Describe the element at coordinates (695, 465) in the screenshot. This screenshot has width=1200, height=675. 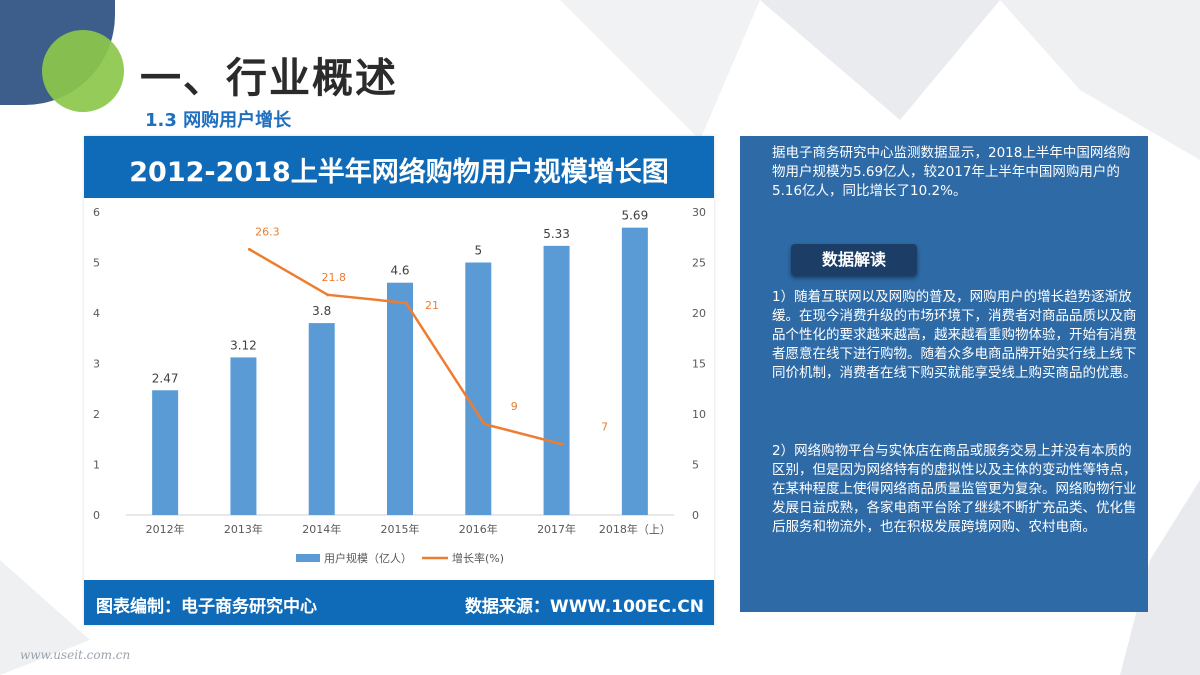
I see `y-right-tick-label: 5` at that location.